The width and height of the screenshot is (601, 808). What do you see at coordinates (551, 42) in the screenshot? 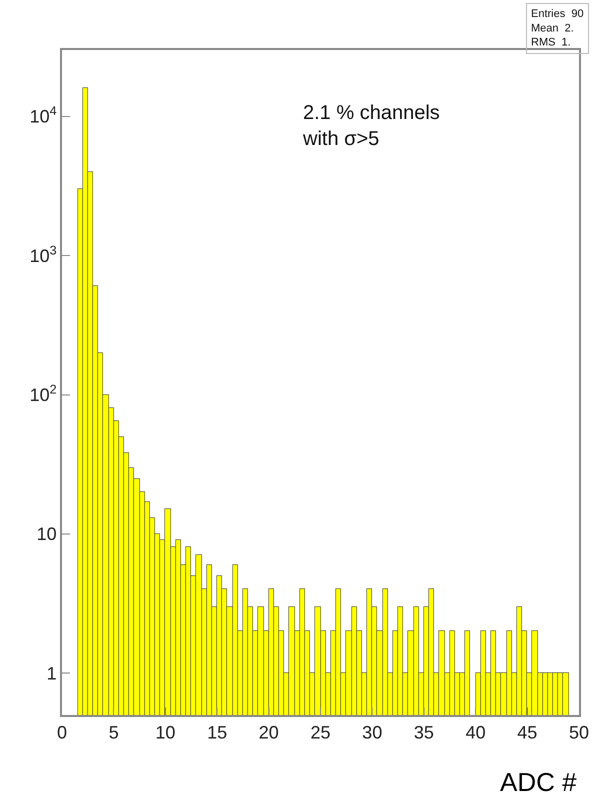
I see `text: RMS 1.` at bounding box center [551, 42].